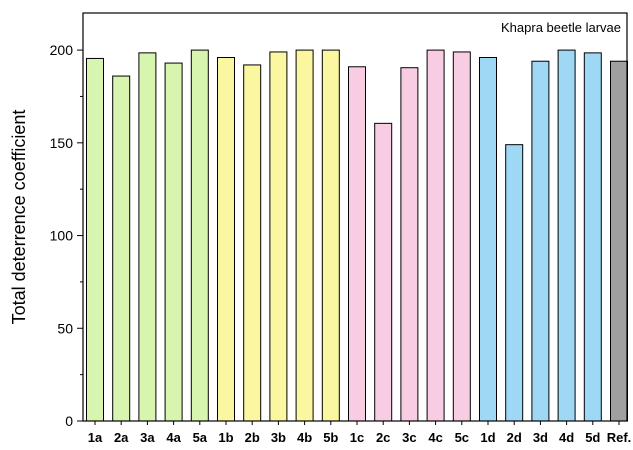 The image size is (633, 450). What do you see at coordinates (147, 437) in the screenshot?
I see `x-tick-label: 3a` at bounding box center [147, 437].